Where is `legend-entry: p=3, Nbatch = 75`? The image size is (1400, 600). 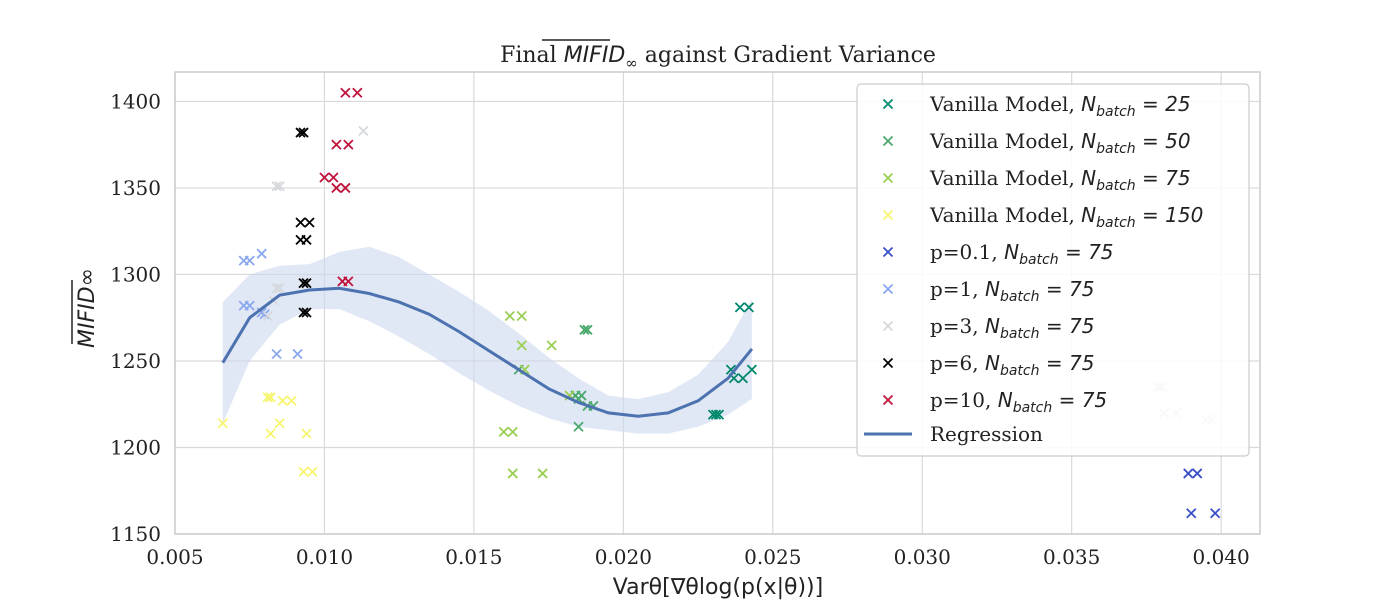 legend-entry: p=3, Nbatch = 75 is located at coordinates (988, 328).